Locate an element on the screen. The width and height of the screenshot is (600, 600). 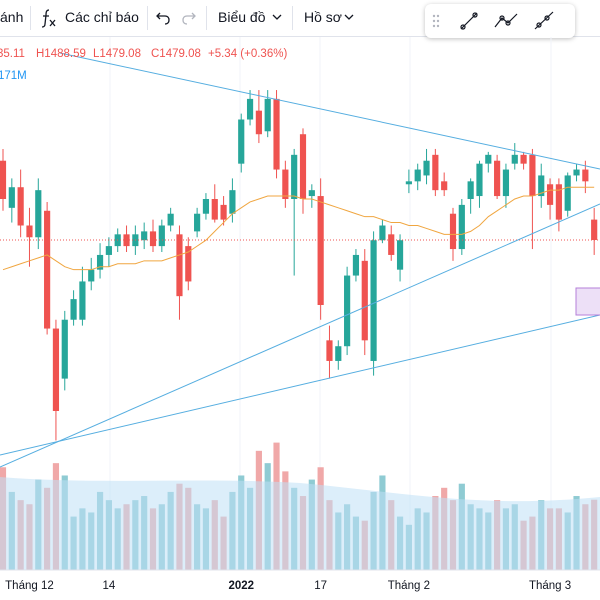
toolbar-item: Hồ sơ is located at coordinates (323, 17).